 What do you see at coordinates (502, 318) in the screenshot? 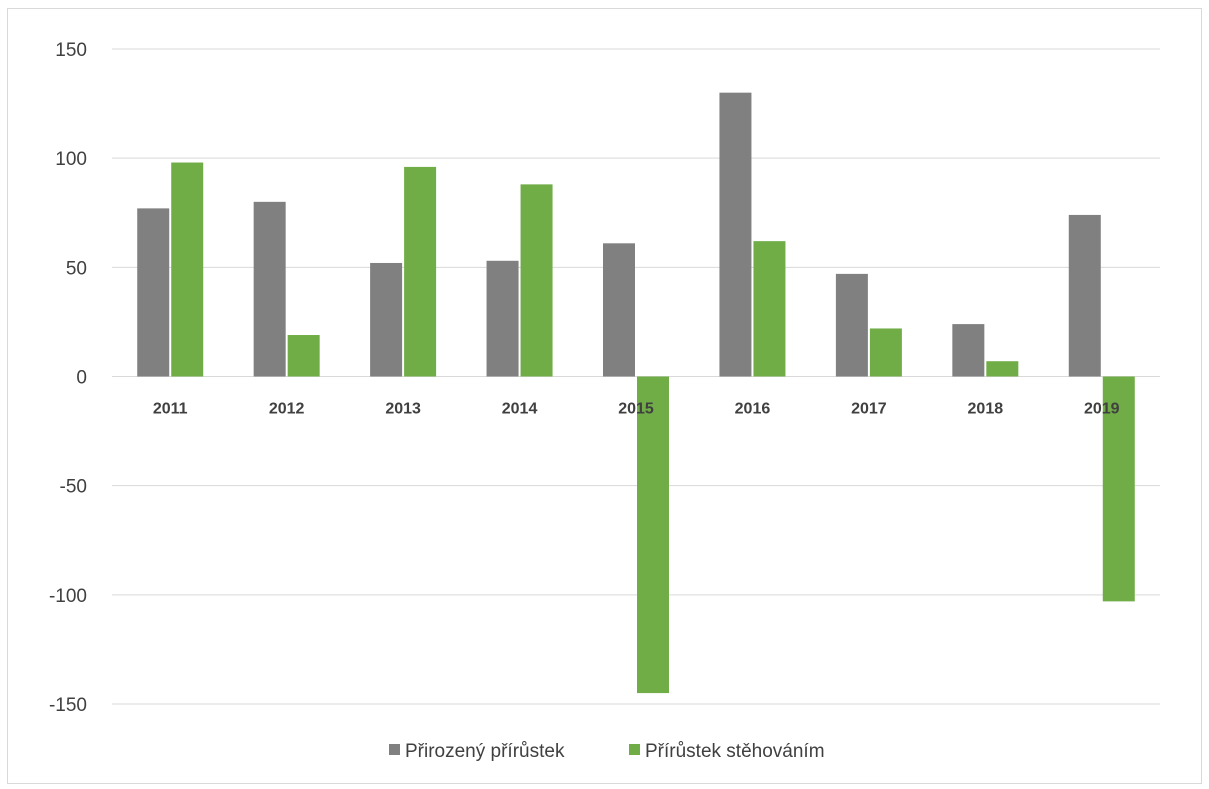
I see `bar-natural-increase-2014` at bounding box center [502, 318].